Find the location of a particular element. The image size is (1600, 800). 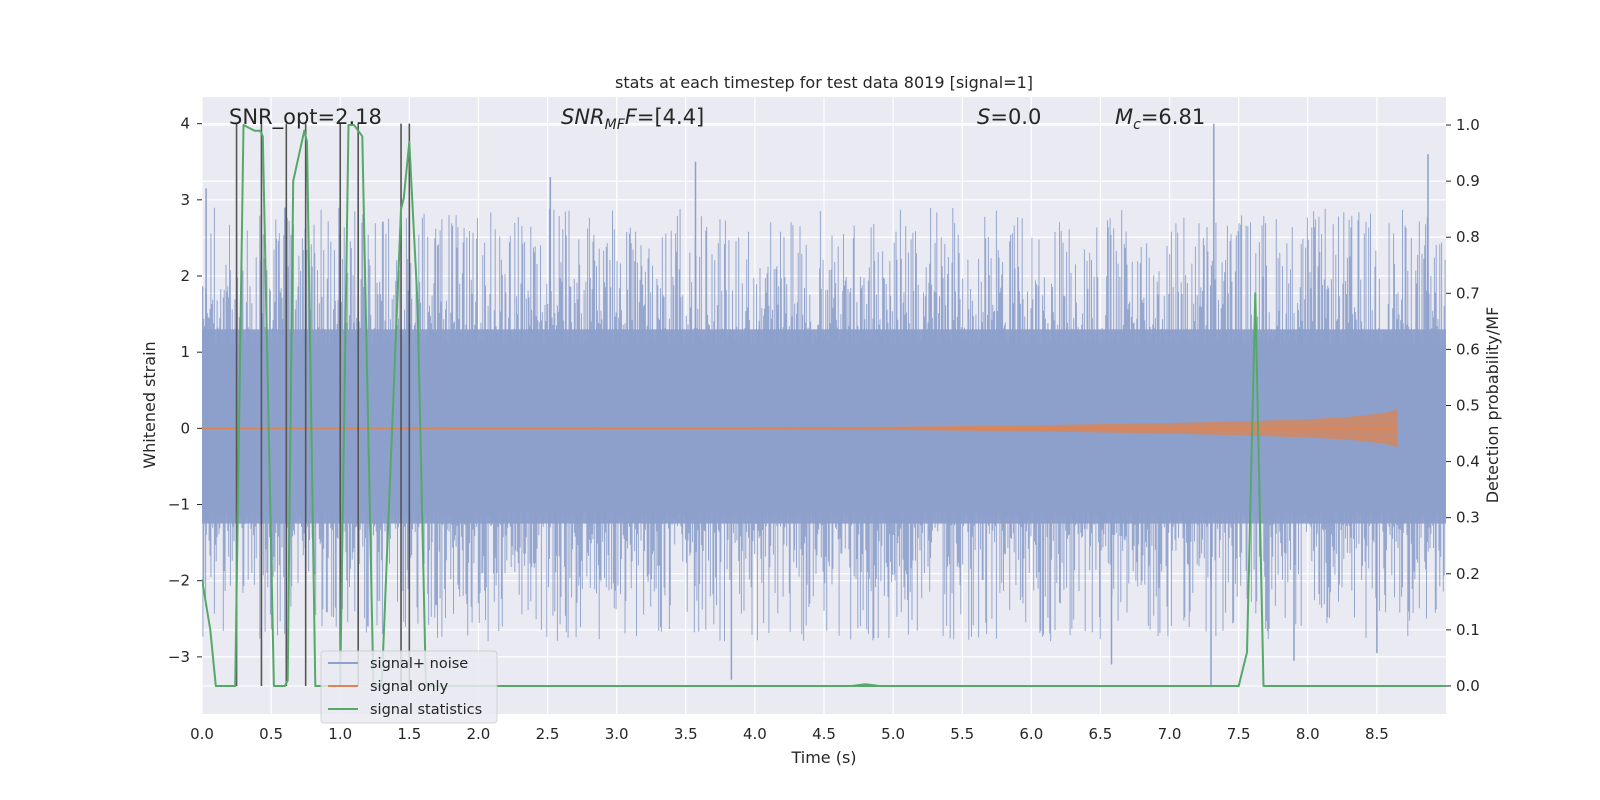

legend-label-noise: signal+ noise is located at coordinates (419, 664).